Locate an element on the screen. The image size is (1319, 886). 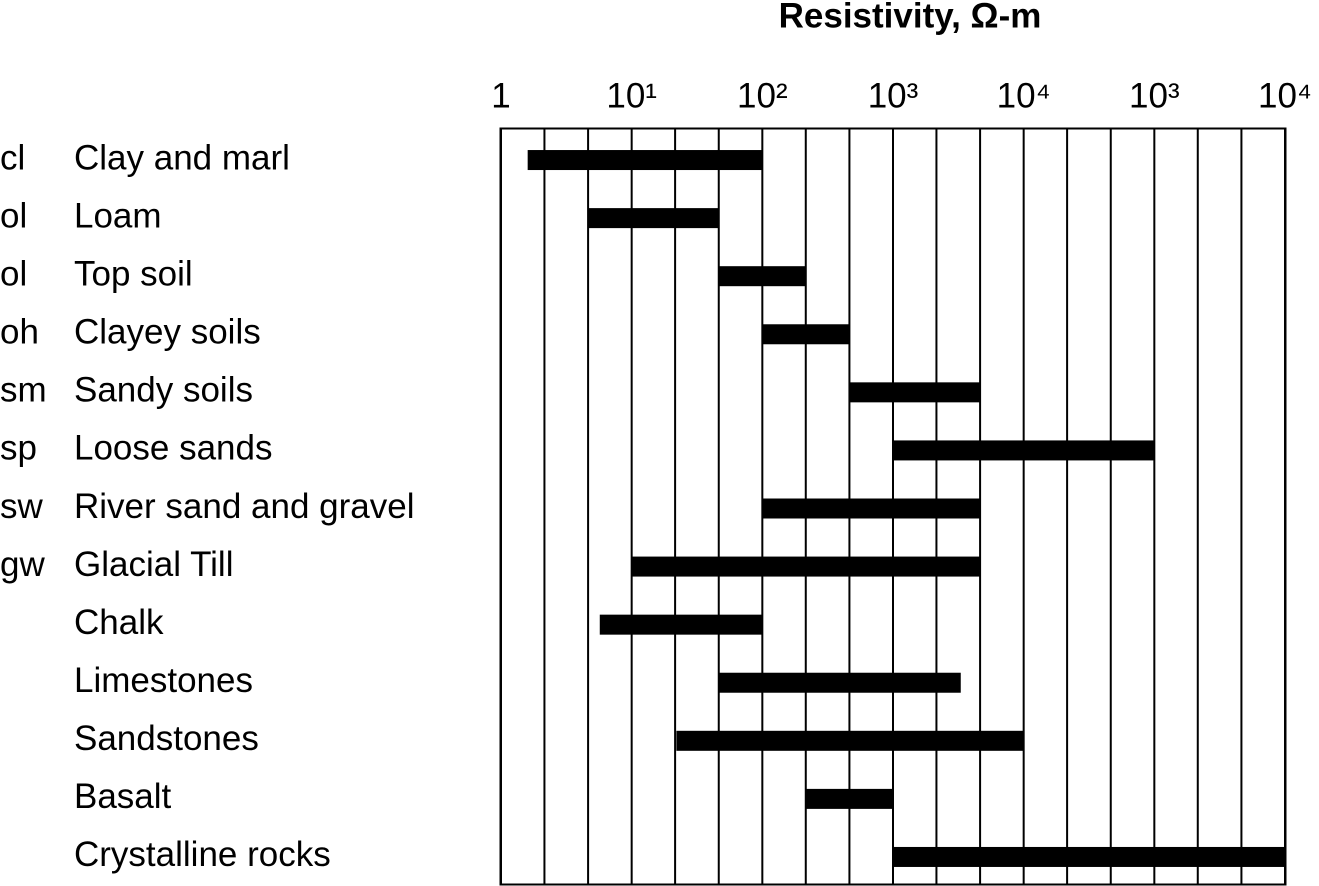
y-tick-label: River sand and gravel is located at coordinates (244, 506).